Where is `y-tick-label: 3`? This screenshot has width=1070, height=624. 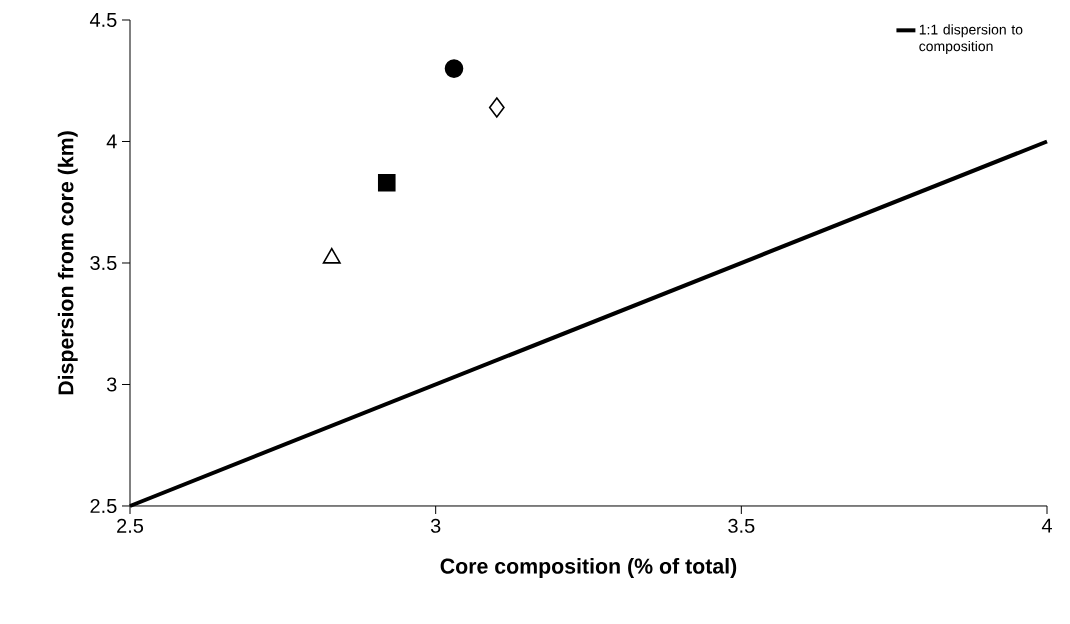
y-tick-label: 3 is located at coordinates (111, 384).